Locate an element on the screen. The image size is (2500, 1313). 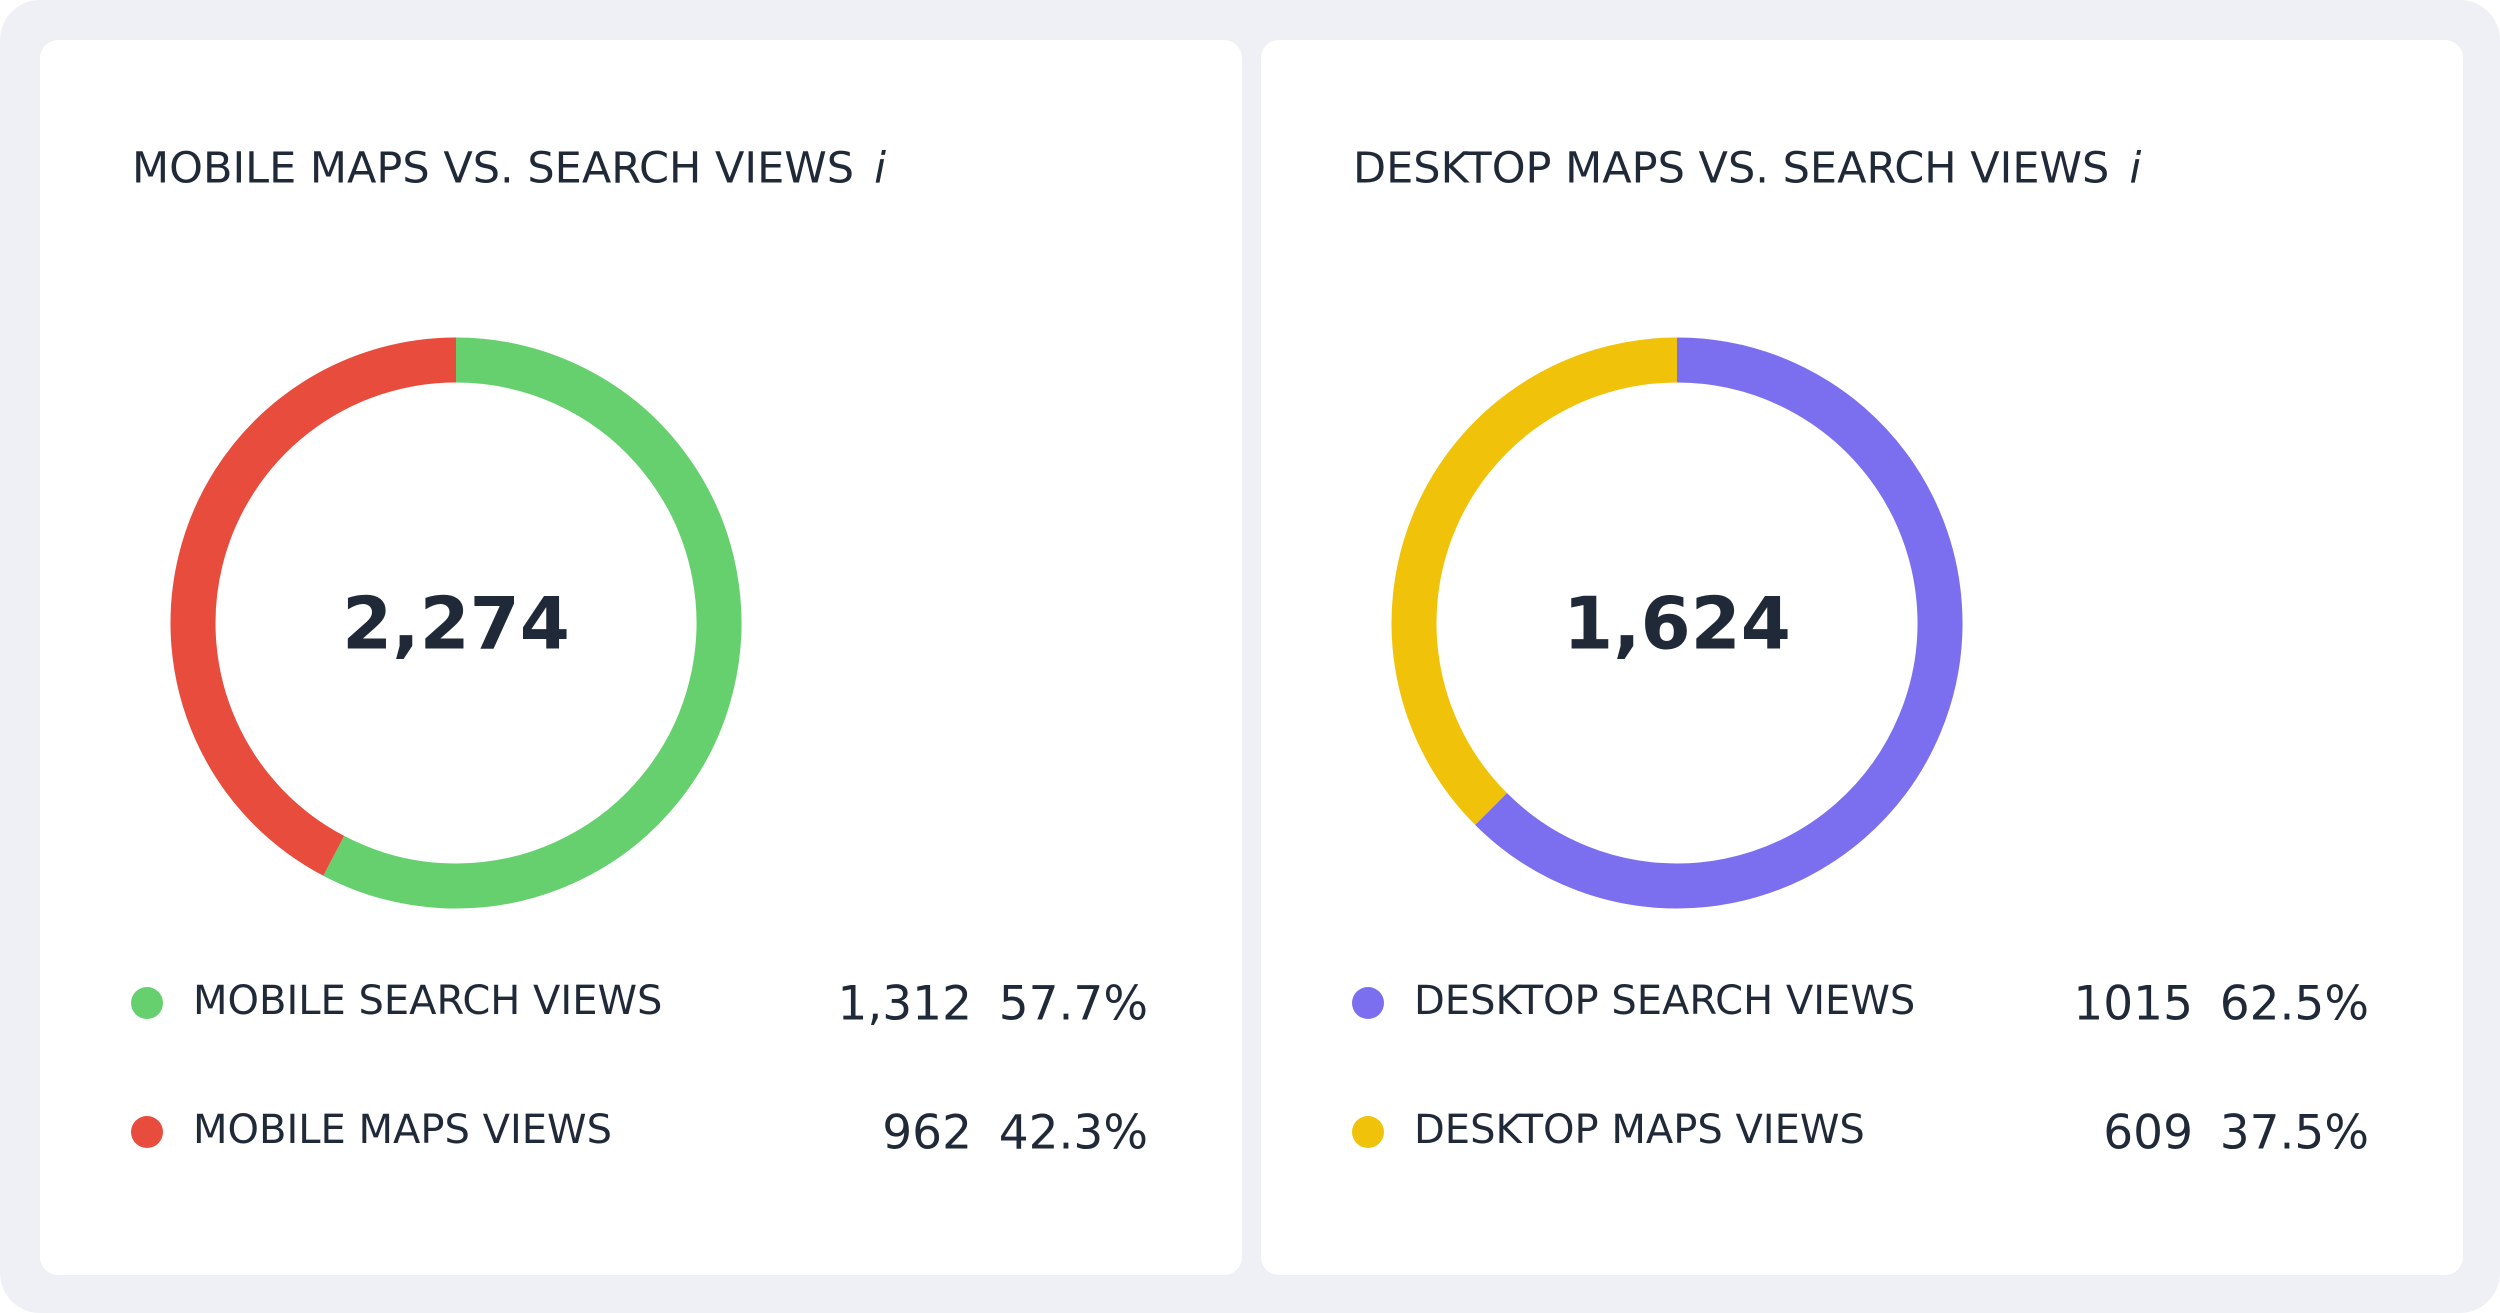
card-title: MOBILE MAPS VS. SEARCH VIEWS is located at coordinates (493, 169).